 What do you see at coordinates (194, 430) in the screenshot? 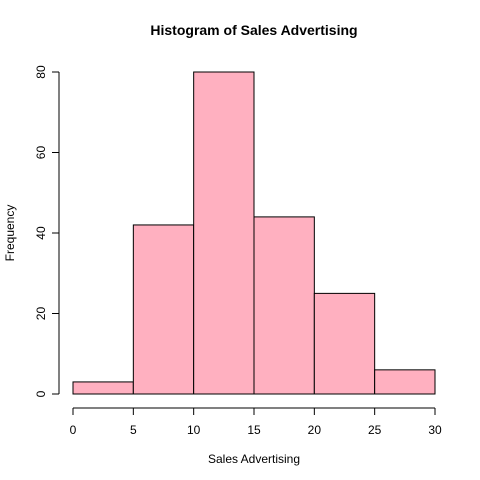
I see `x-tick-label: 10` at bounding box center [194, 430].